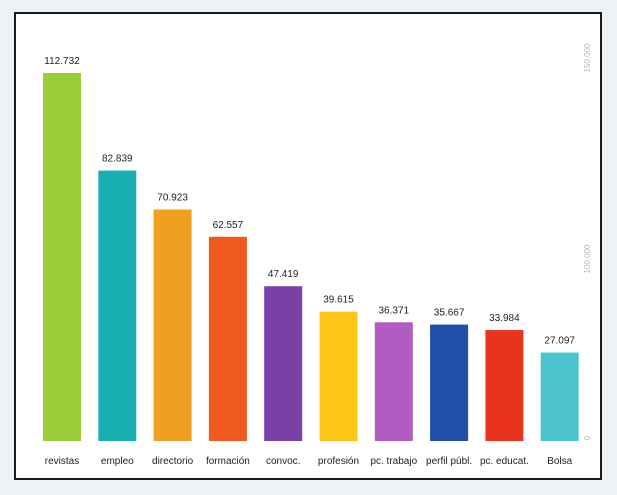  I want to click on bar-pc-trabajo, so click(393, 381).